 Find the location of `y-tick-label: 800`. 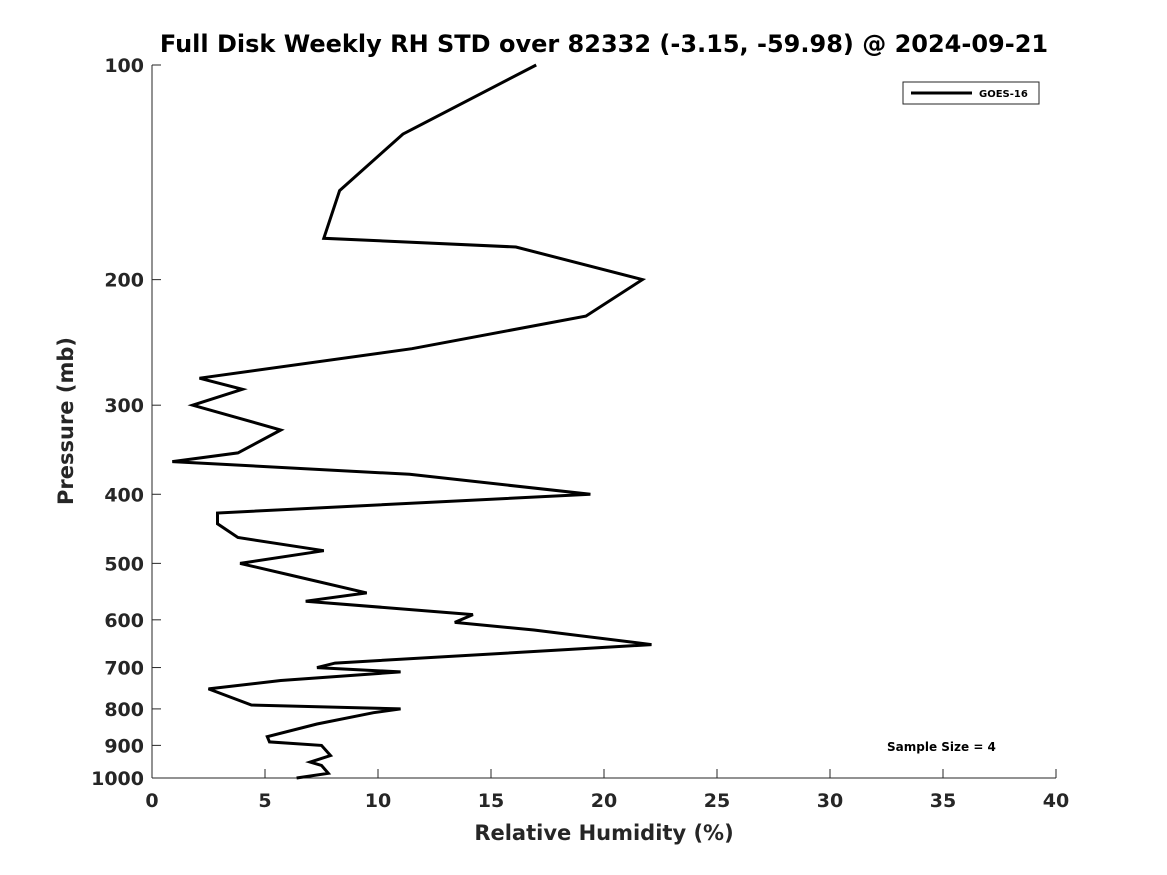

y-tick-label: 800 is located at coordinates (124, 710).